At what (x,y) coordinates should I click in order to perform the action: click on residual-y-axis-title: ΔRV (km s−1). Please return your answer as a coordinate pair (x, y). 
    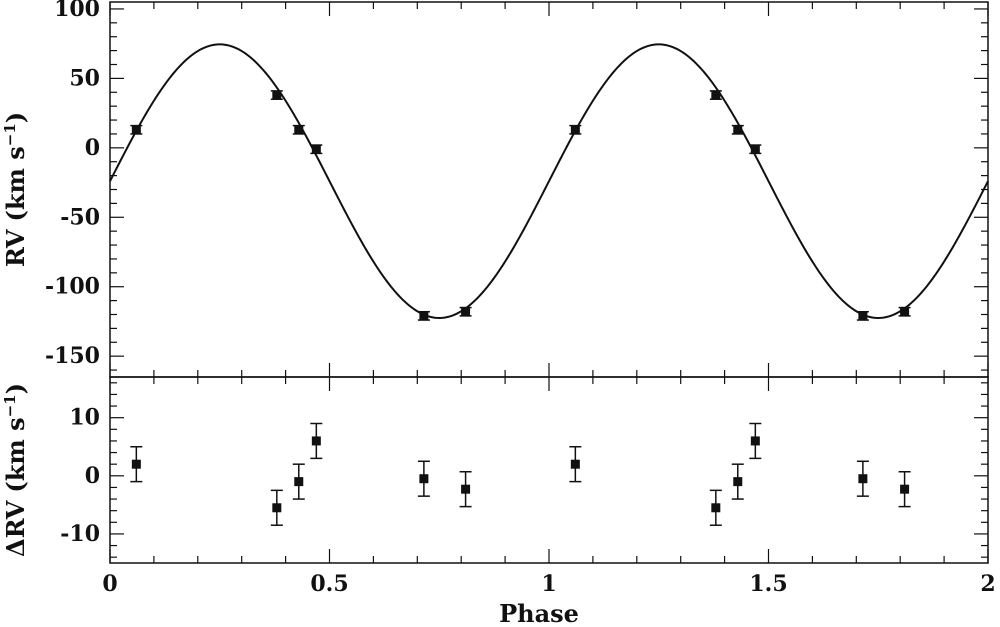
    Looking at the image, I should click on (15, 470).